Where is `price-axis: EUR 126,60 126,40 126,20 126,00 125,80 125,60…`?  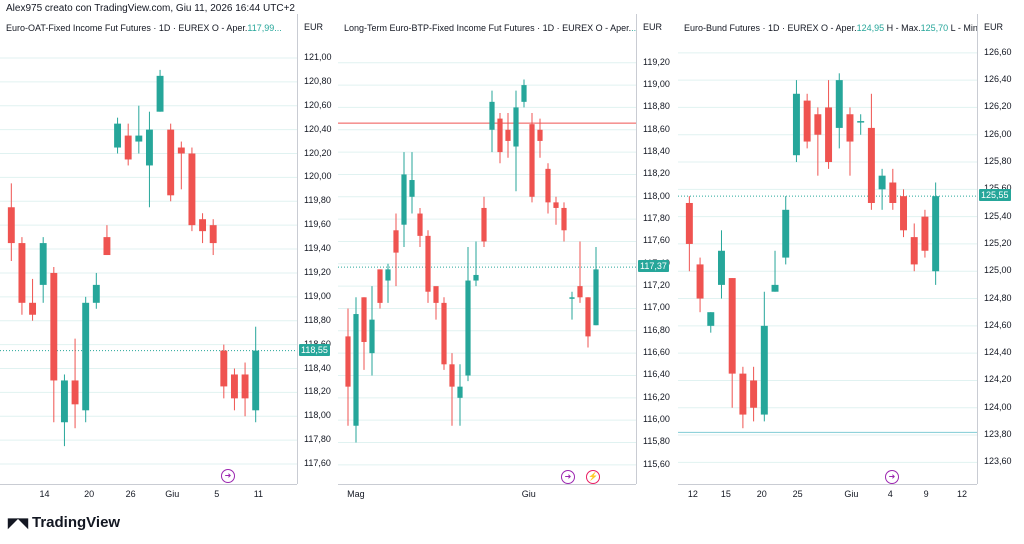
price-axis: EUR 126,60 126,40 126,20 126,00 125,80 125,60… is located at coordinates (1000, 249).